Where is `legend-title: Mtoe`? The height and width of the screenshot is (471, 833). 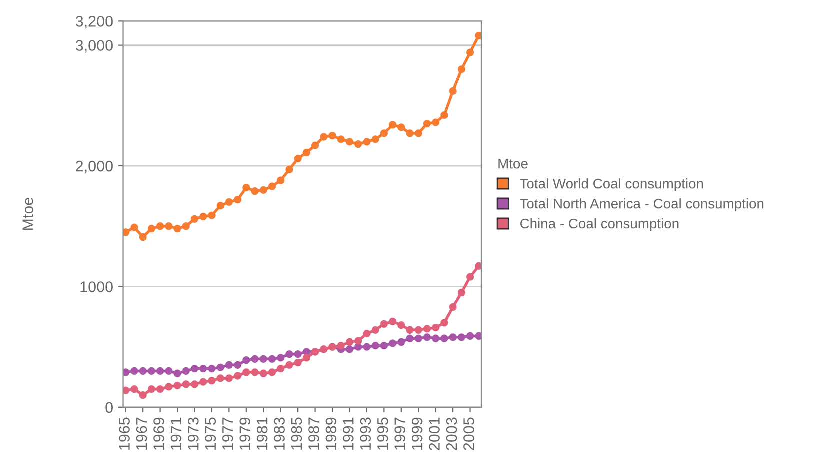 legend-title: Mtoe is located at coordinates (513, 164).